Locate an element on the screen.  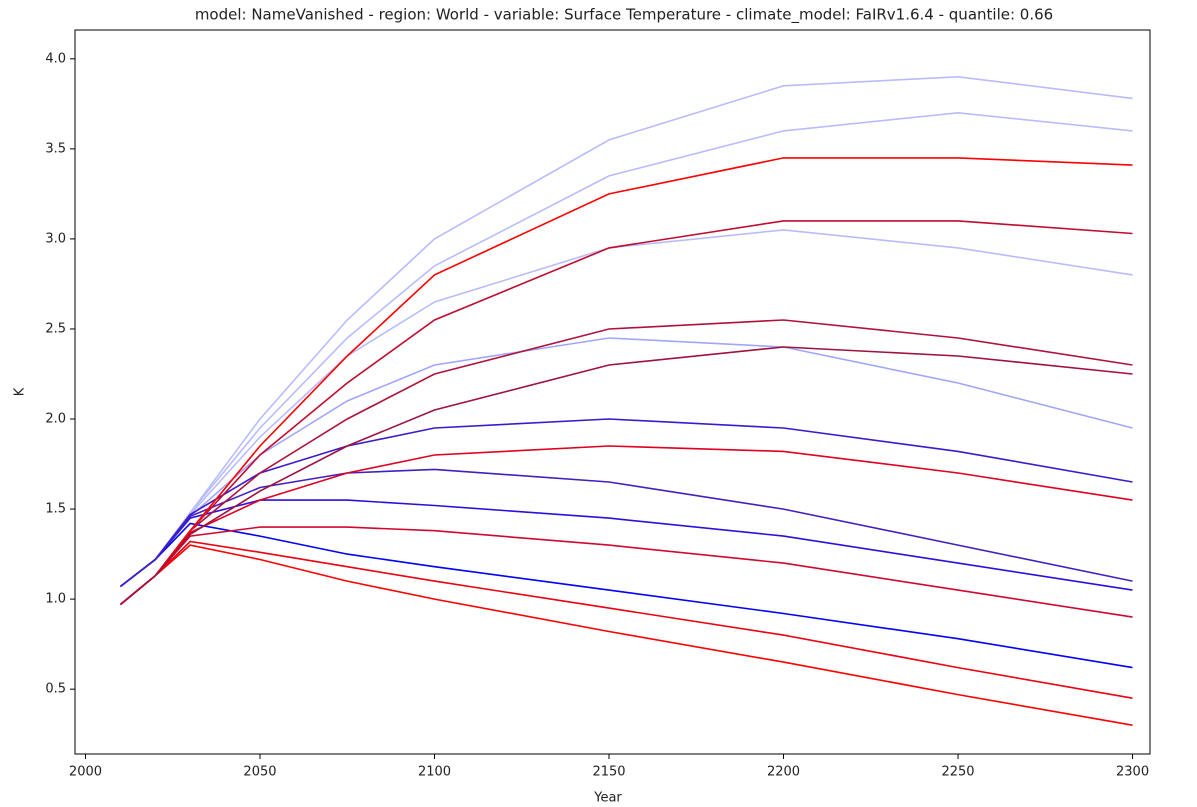
y-tick-label: 2.5 is located at coordinates (55, 328).